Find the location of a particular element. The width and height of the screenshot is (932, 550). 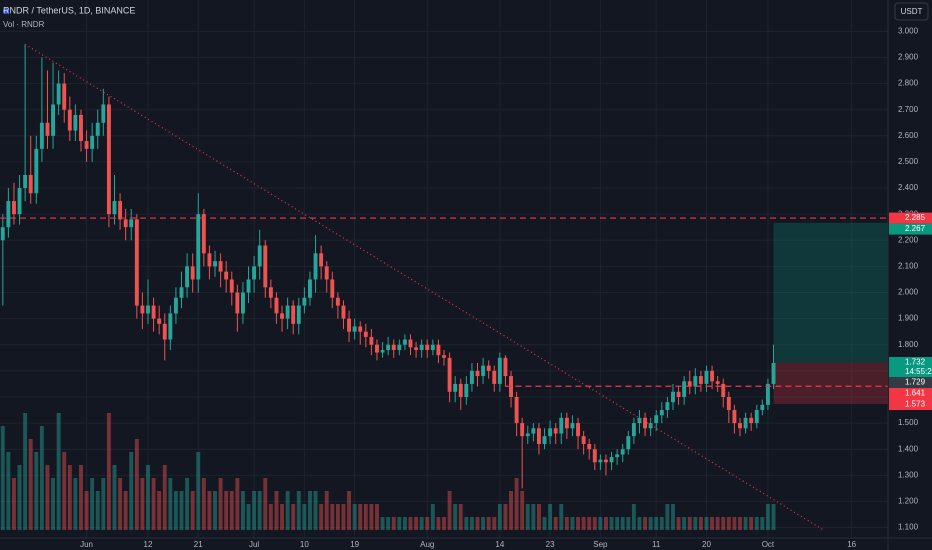

countdown: 14:55:25 is located at coordinates (918, 371).